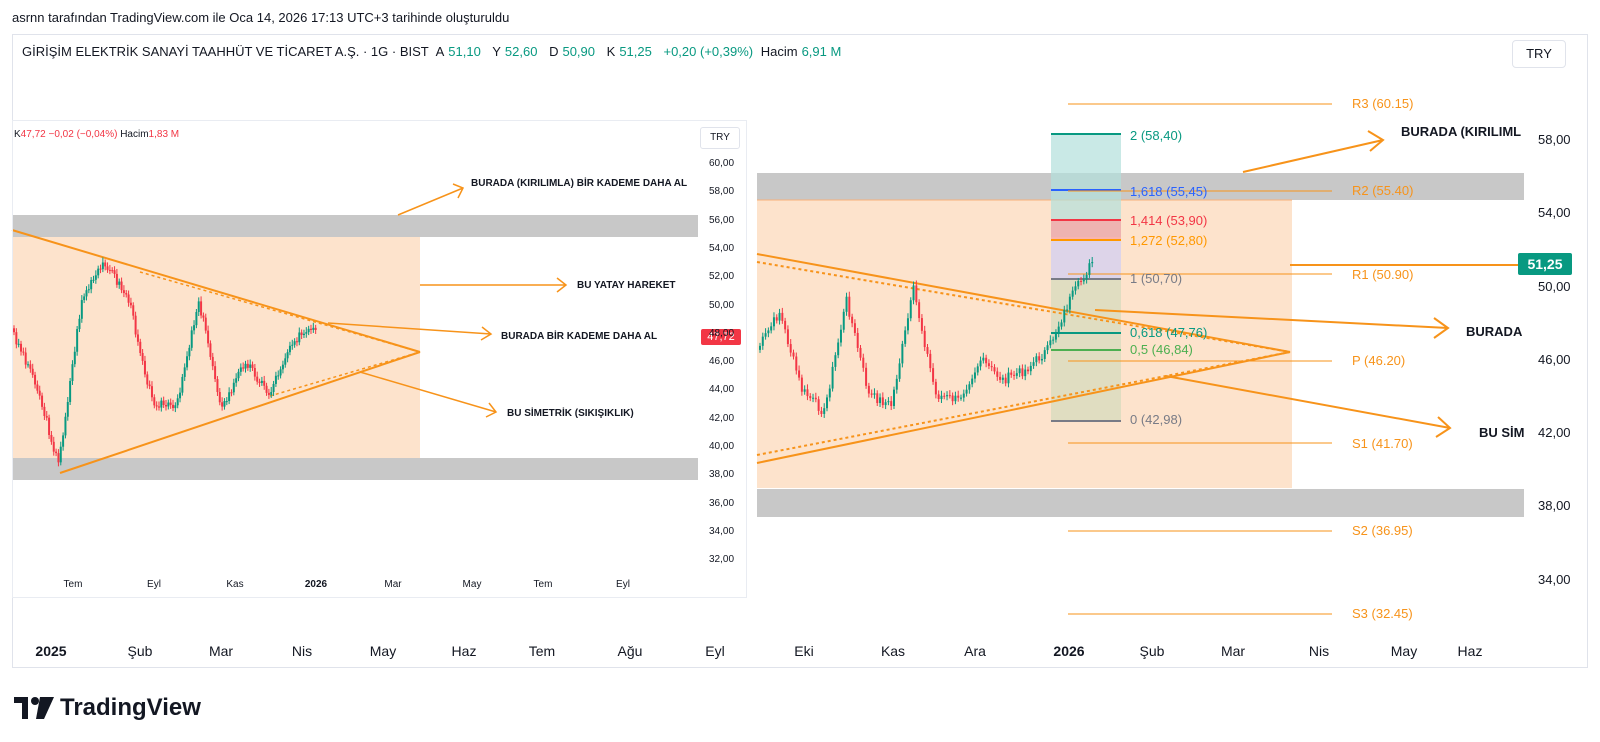 This screenshot has height=742, width=1600. Describe the element at coordinates (1554, 139) in the screenshot. I see `price-axis-label: 58,00` at that location.